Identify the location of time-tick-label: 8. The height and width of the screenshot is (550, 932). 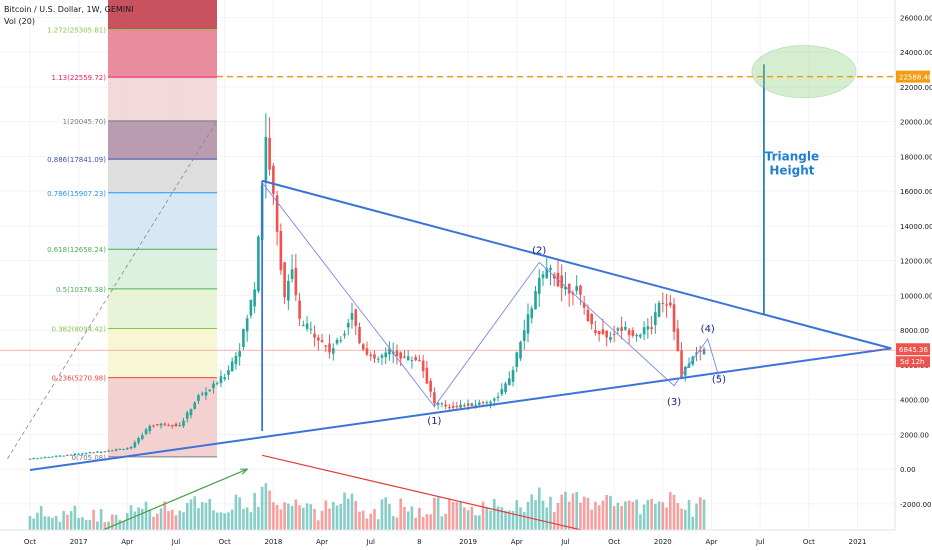
(419, 542).